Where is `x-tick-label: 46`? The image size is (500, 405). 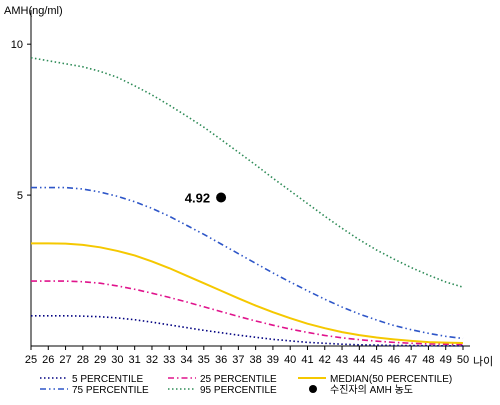 x-tick-label: 46 is located at coordinates (394, 360).